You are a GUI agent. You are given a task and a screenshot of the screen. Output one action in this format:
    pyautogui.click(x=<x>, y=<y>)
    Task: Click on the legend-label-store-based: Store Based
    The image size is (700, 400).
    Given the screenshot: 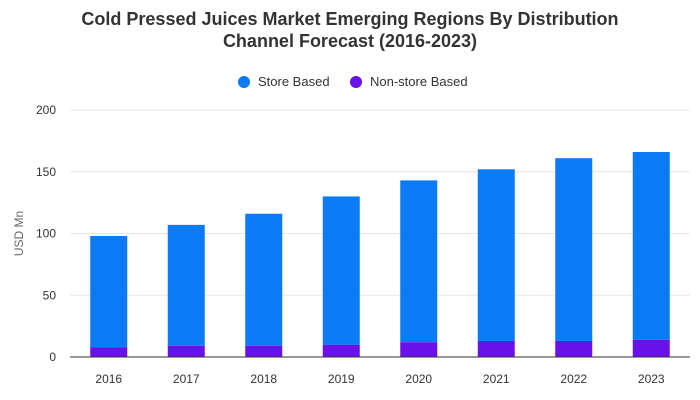 What is the action you would take?
    pyautogui.click(x=294, y=81)
    